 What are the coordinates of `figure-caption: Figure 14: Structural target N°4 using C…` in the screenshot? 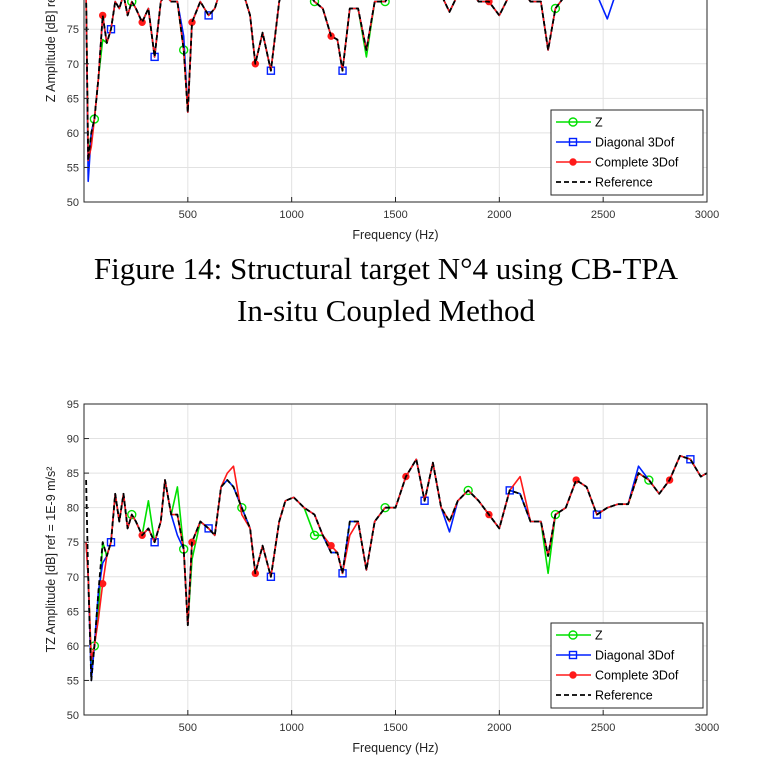 It's located at (386, 290).